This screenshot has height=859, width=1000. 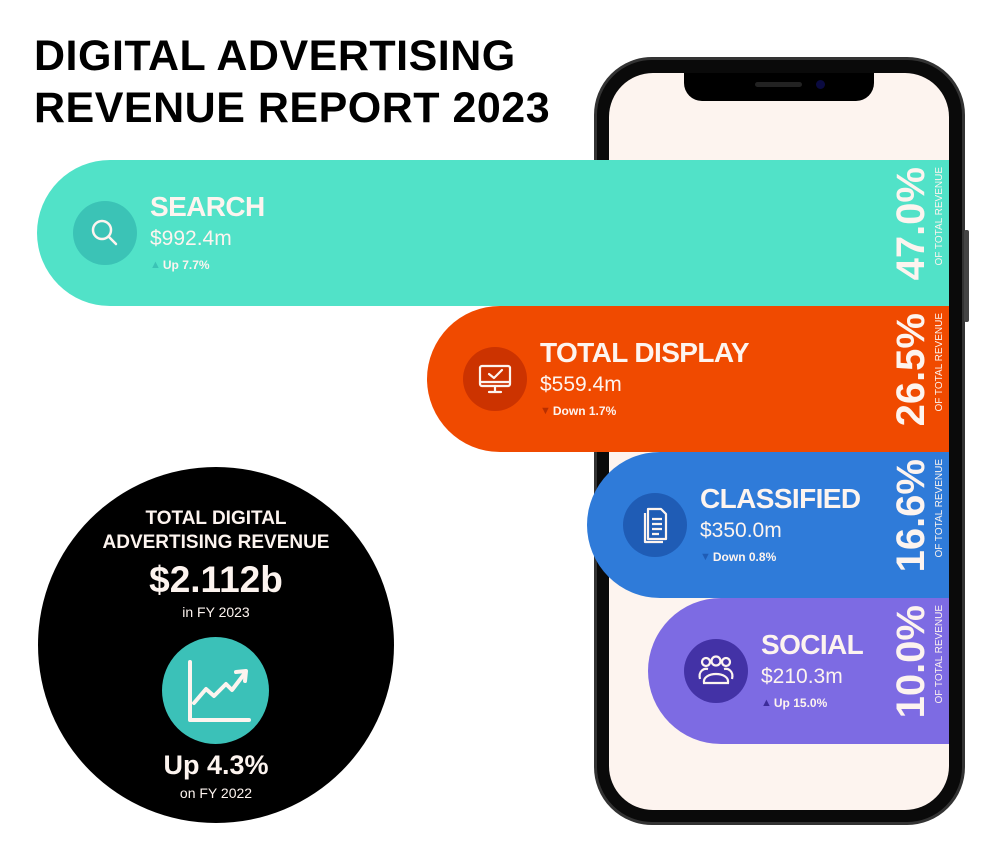 I want to click on category-share-percent: 10.0%, so click(x=911, y=662).